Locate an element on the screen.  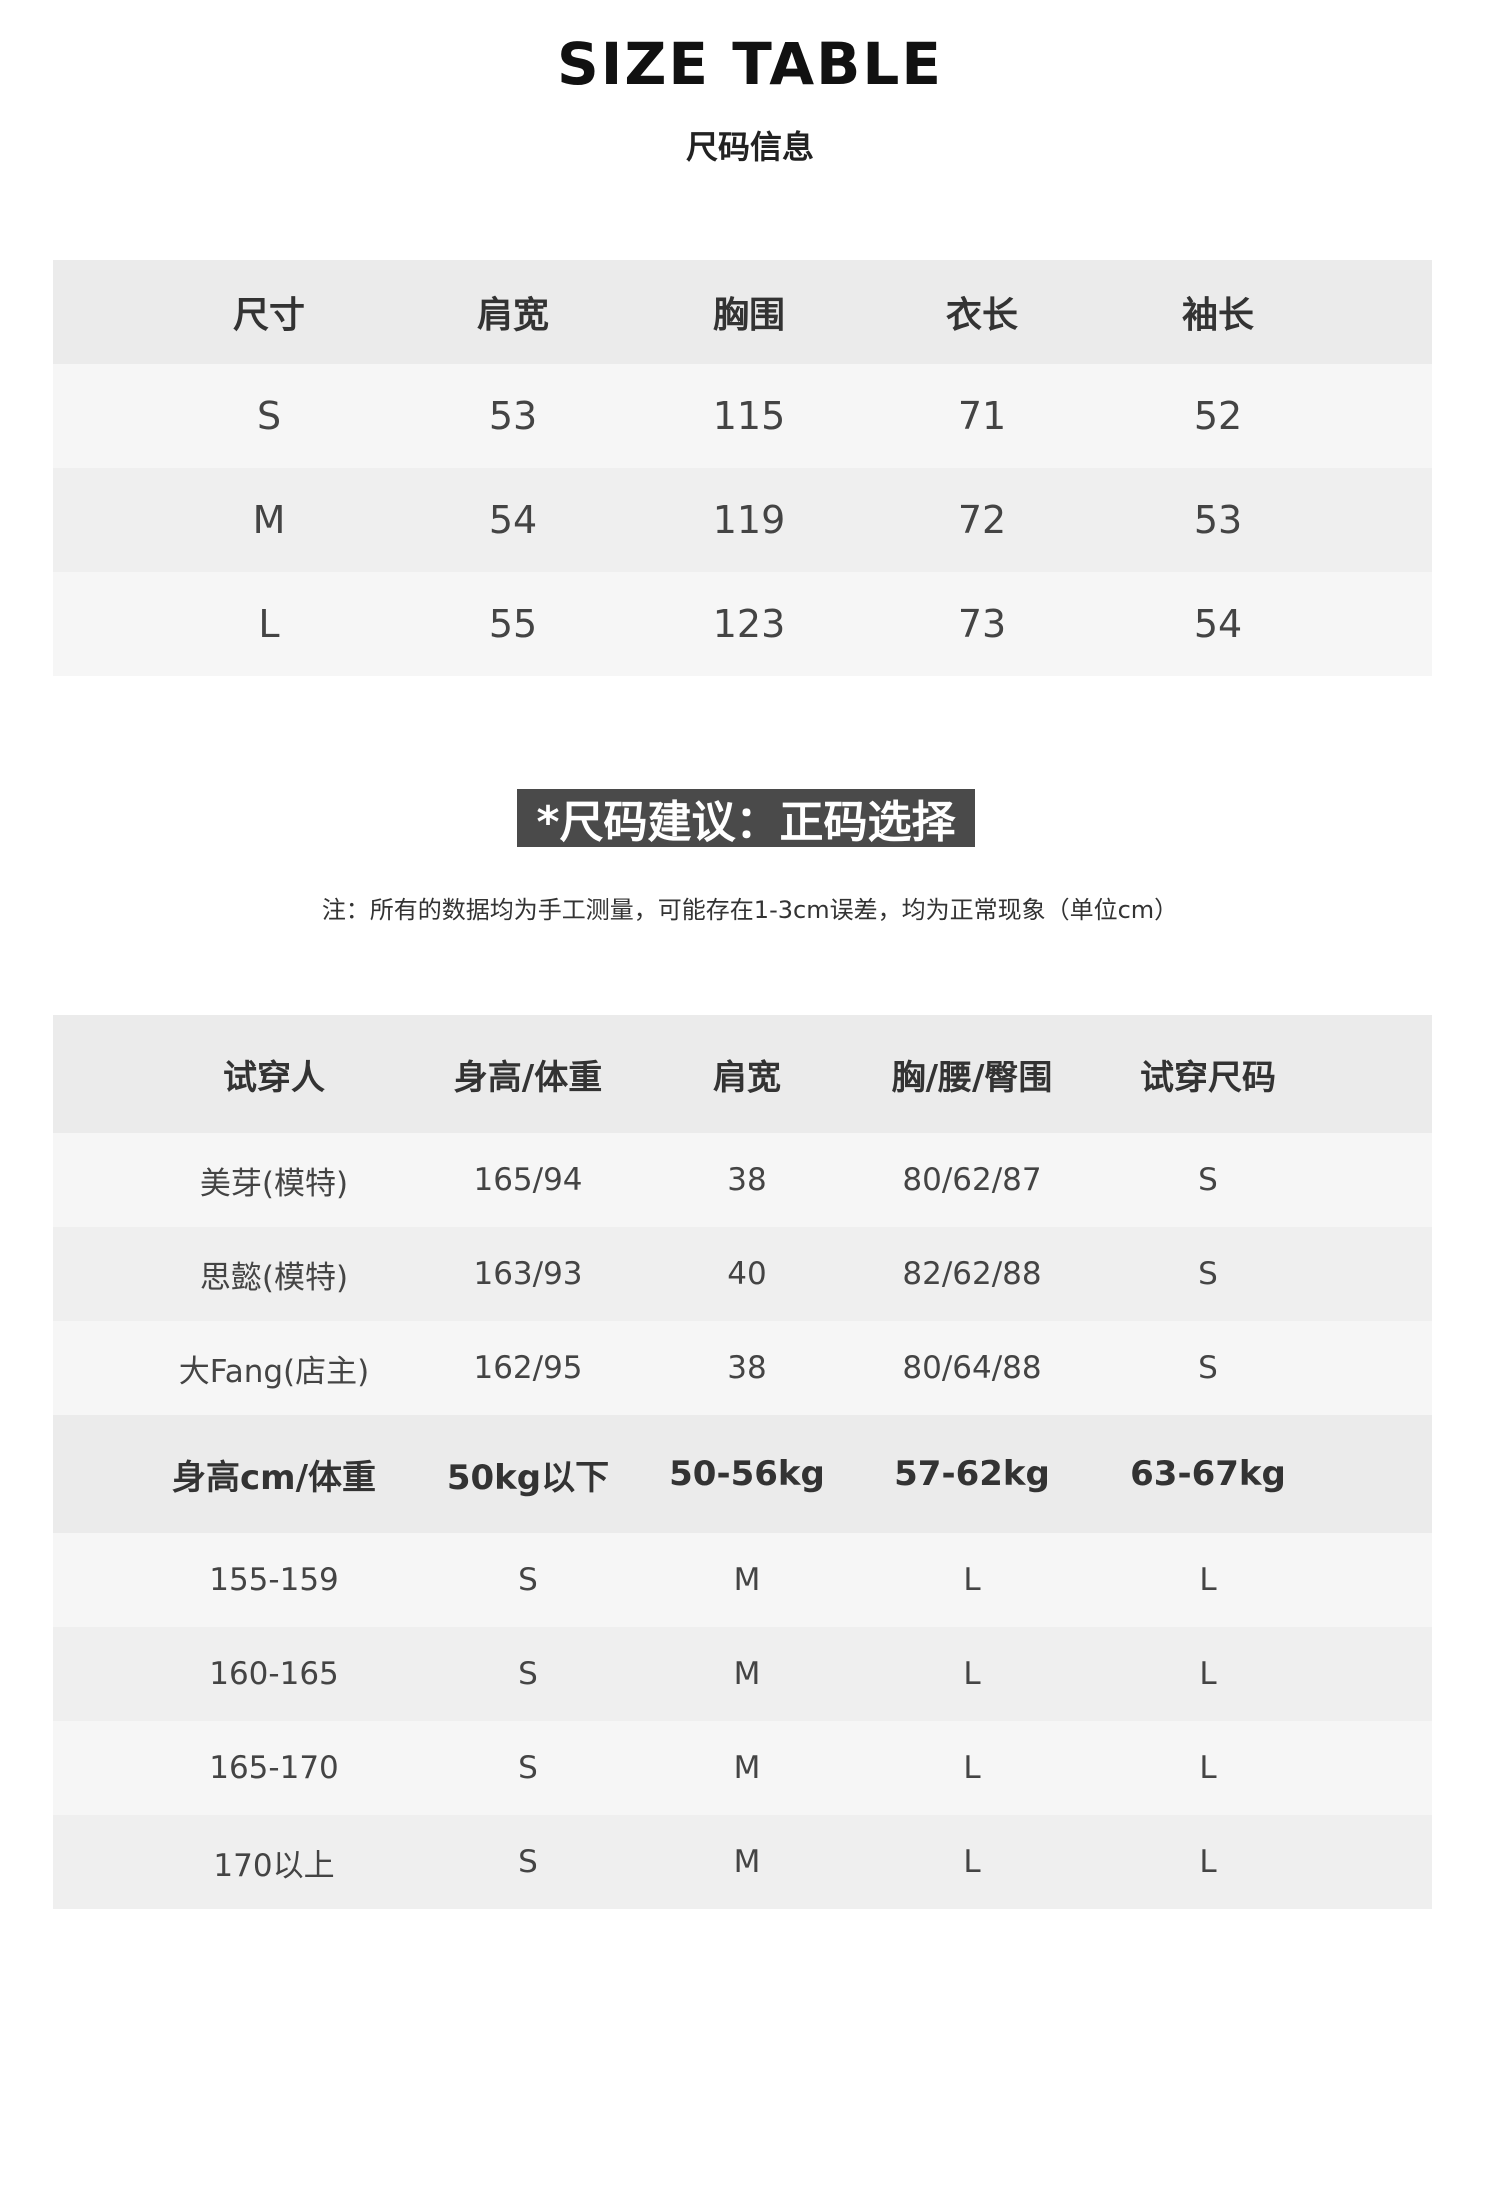
table-row: 170以上 S M L L is located at coordinates (742, 1862).